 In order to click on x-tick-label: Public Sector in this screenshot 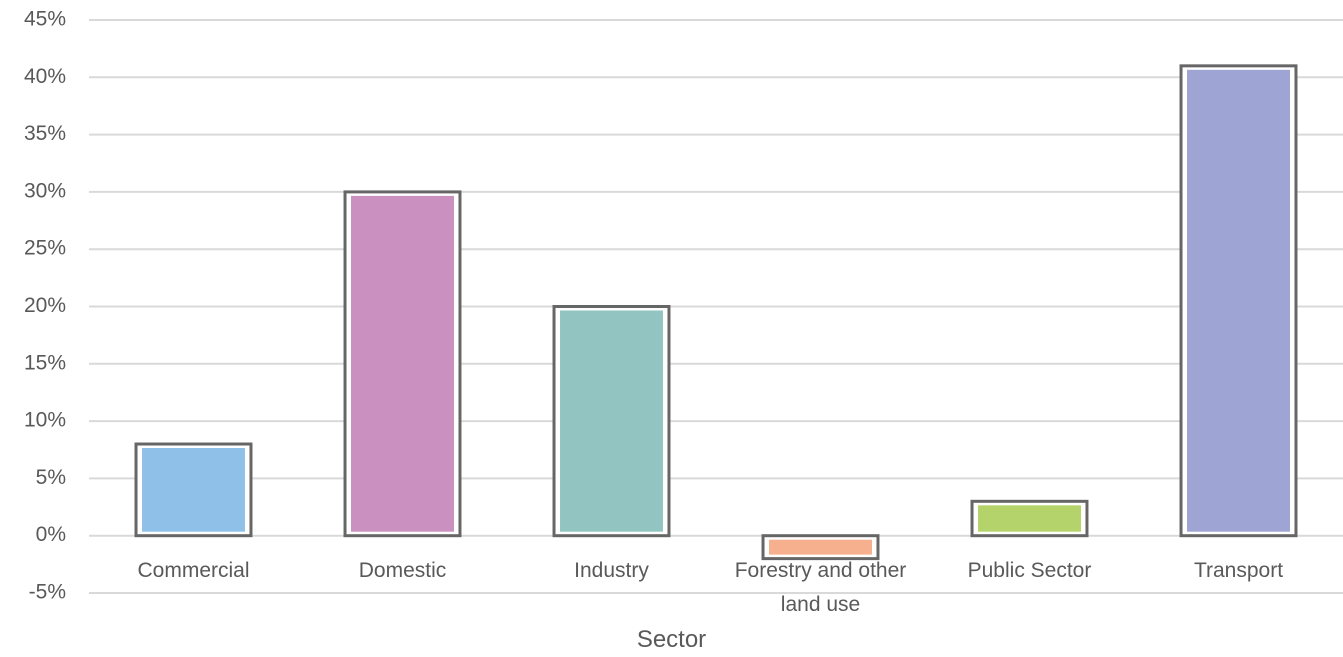, I will do `click(1029, 570)`.